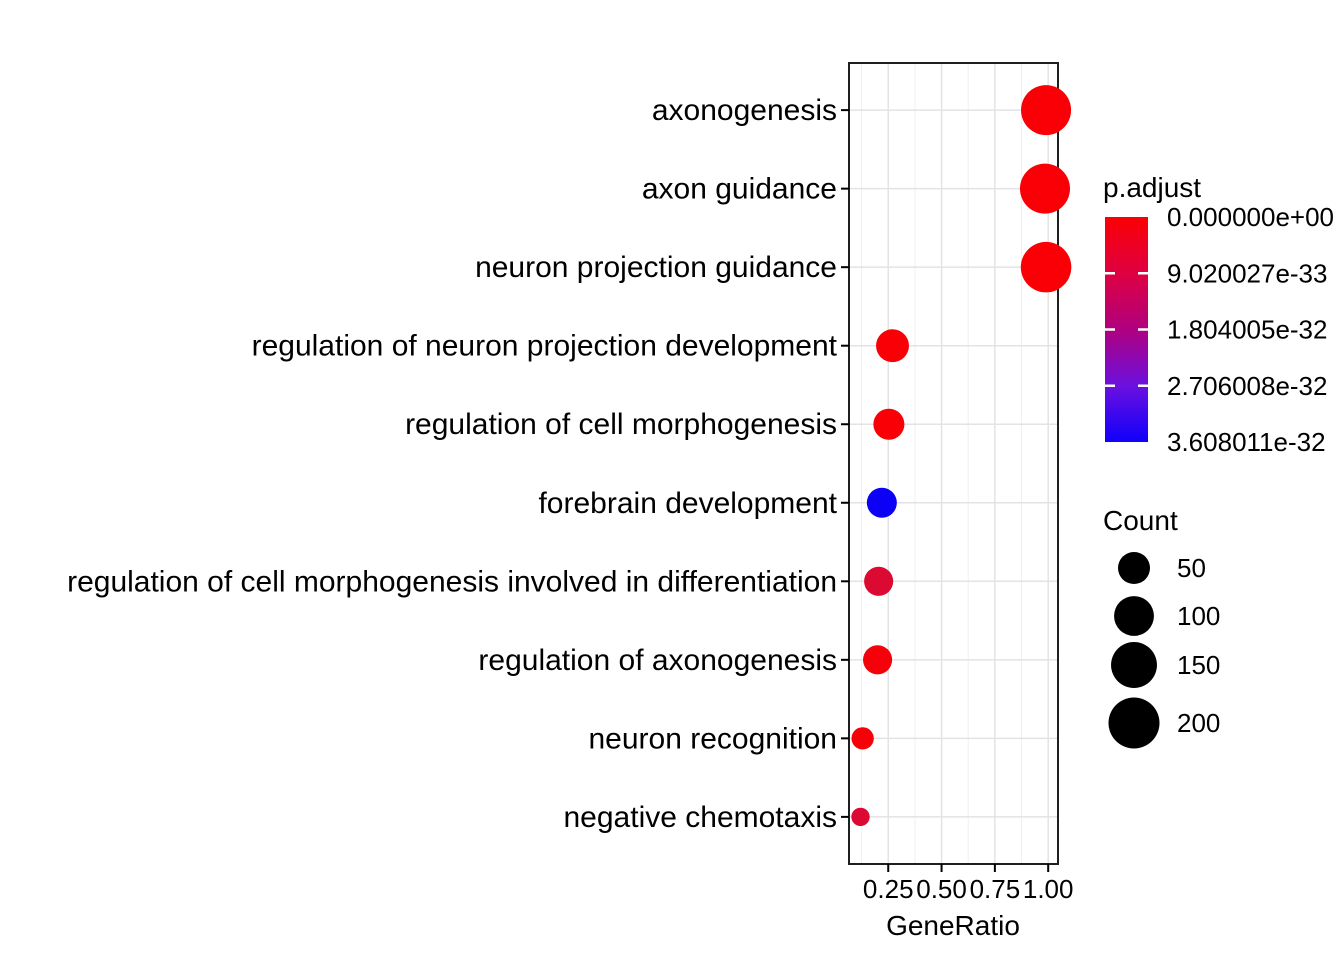  What do you see at coordinates (621, 424) in the screenshot?
I see `y-axis-label: regulation of cell morphogenesis` at bounding box center [621, 424].